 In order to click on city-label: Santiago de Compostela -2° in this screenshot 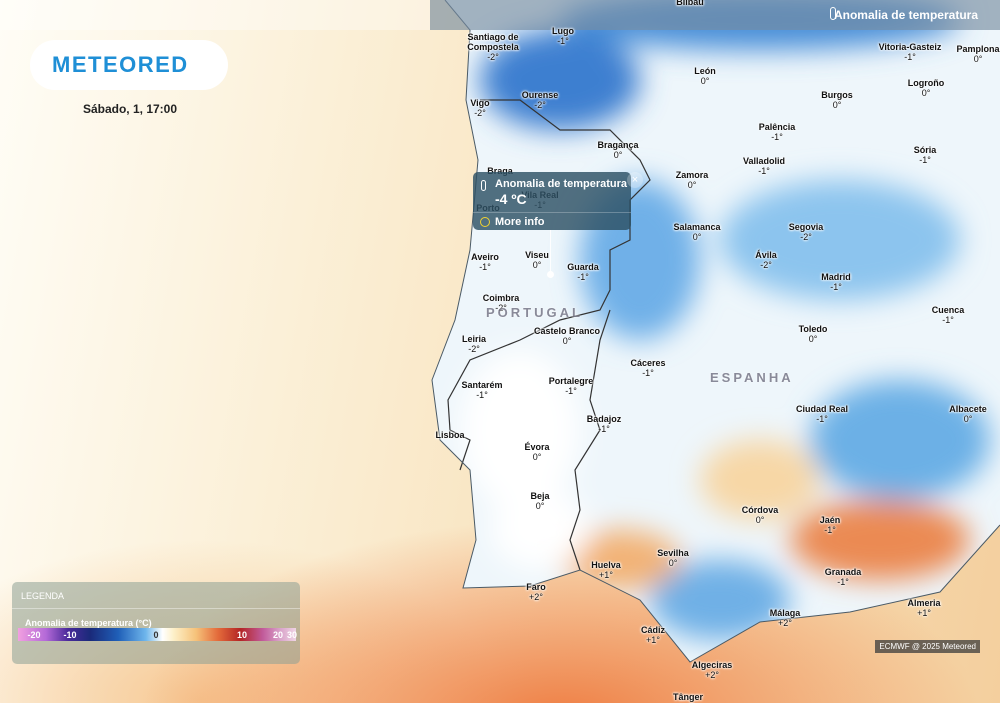, I will do `click(493, 47)`.